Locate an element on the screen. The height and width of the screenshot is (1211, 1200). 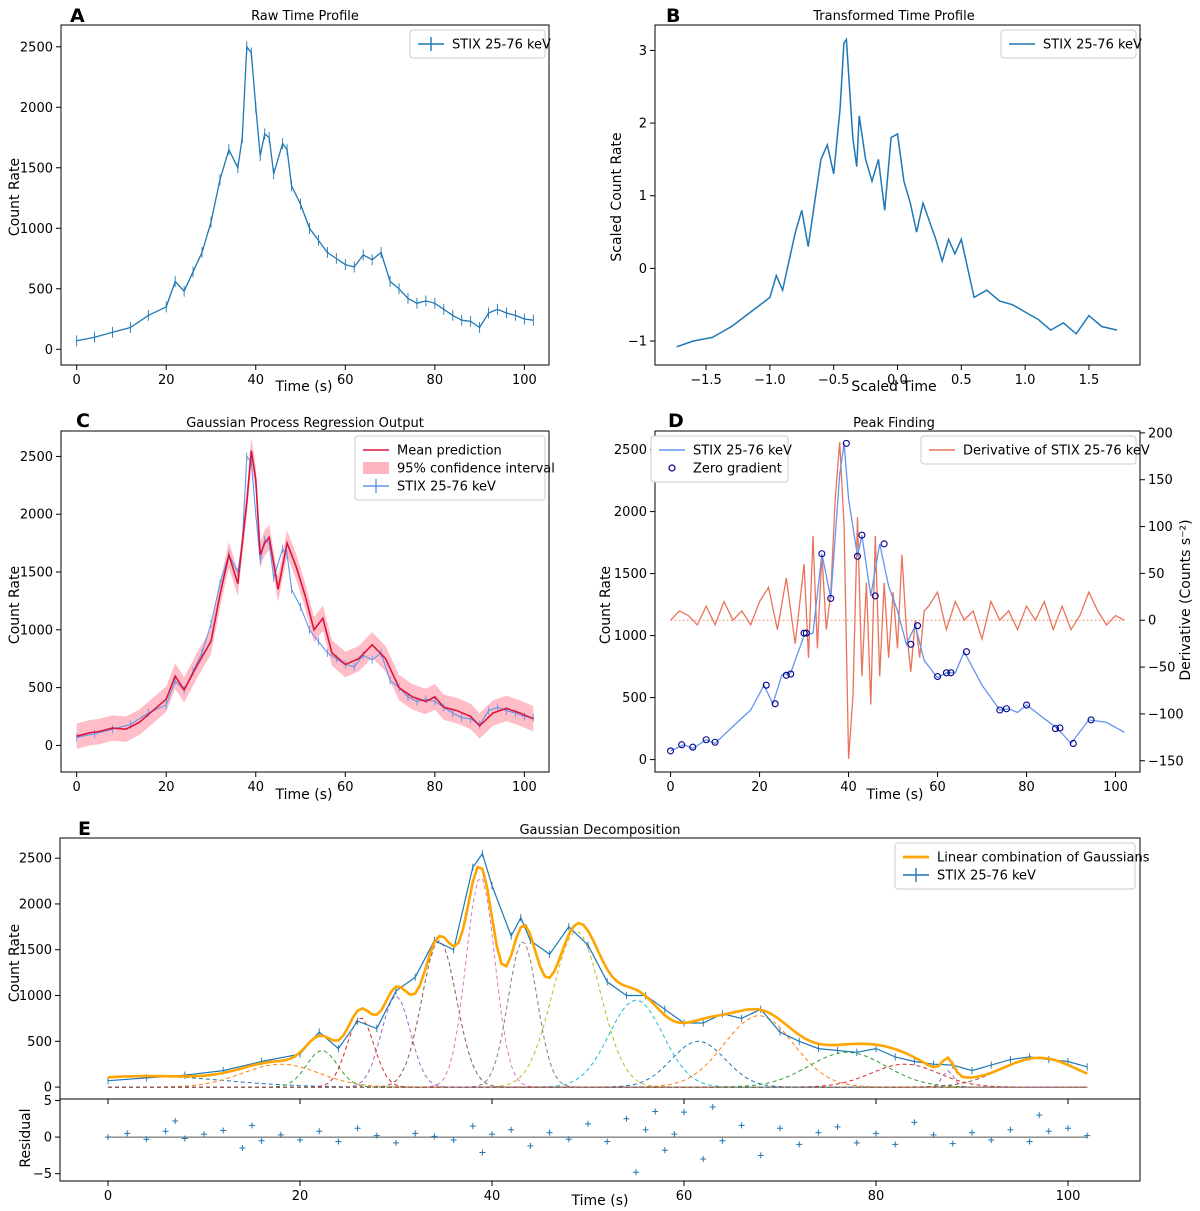
y-tick-label: 1 is located at coordinates (643, 196).